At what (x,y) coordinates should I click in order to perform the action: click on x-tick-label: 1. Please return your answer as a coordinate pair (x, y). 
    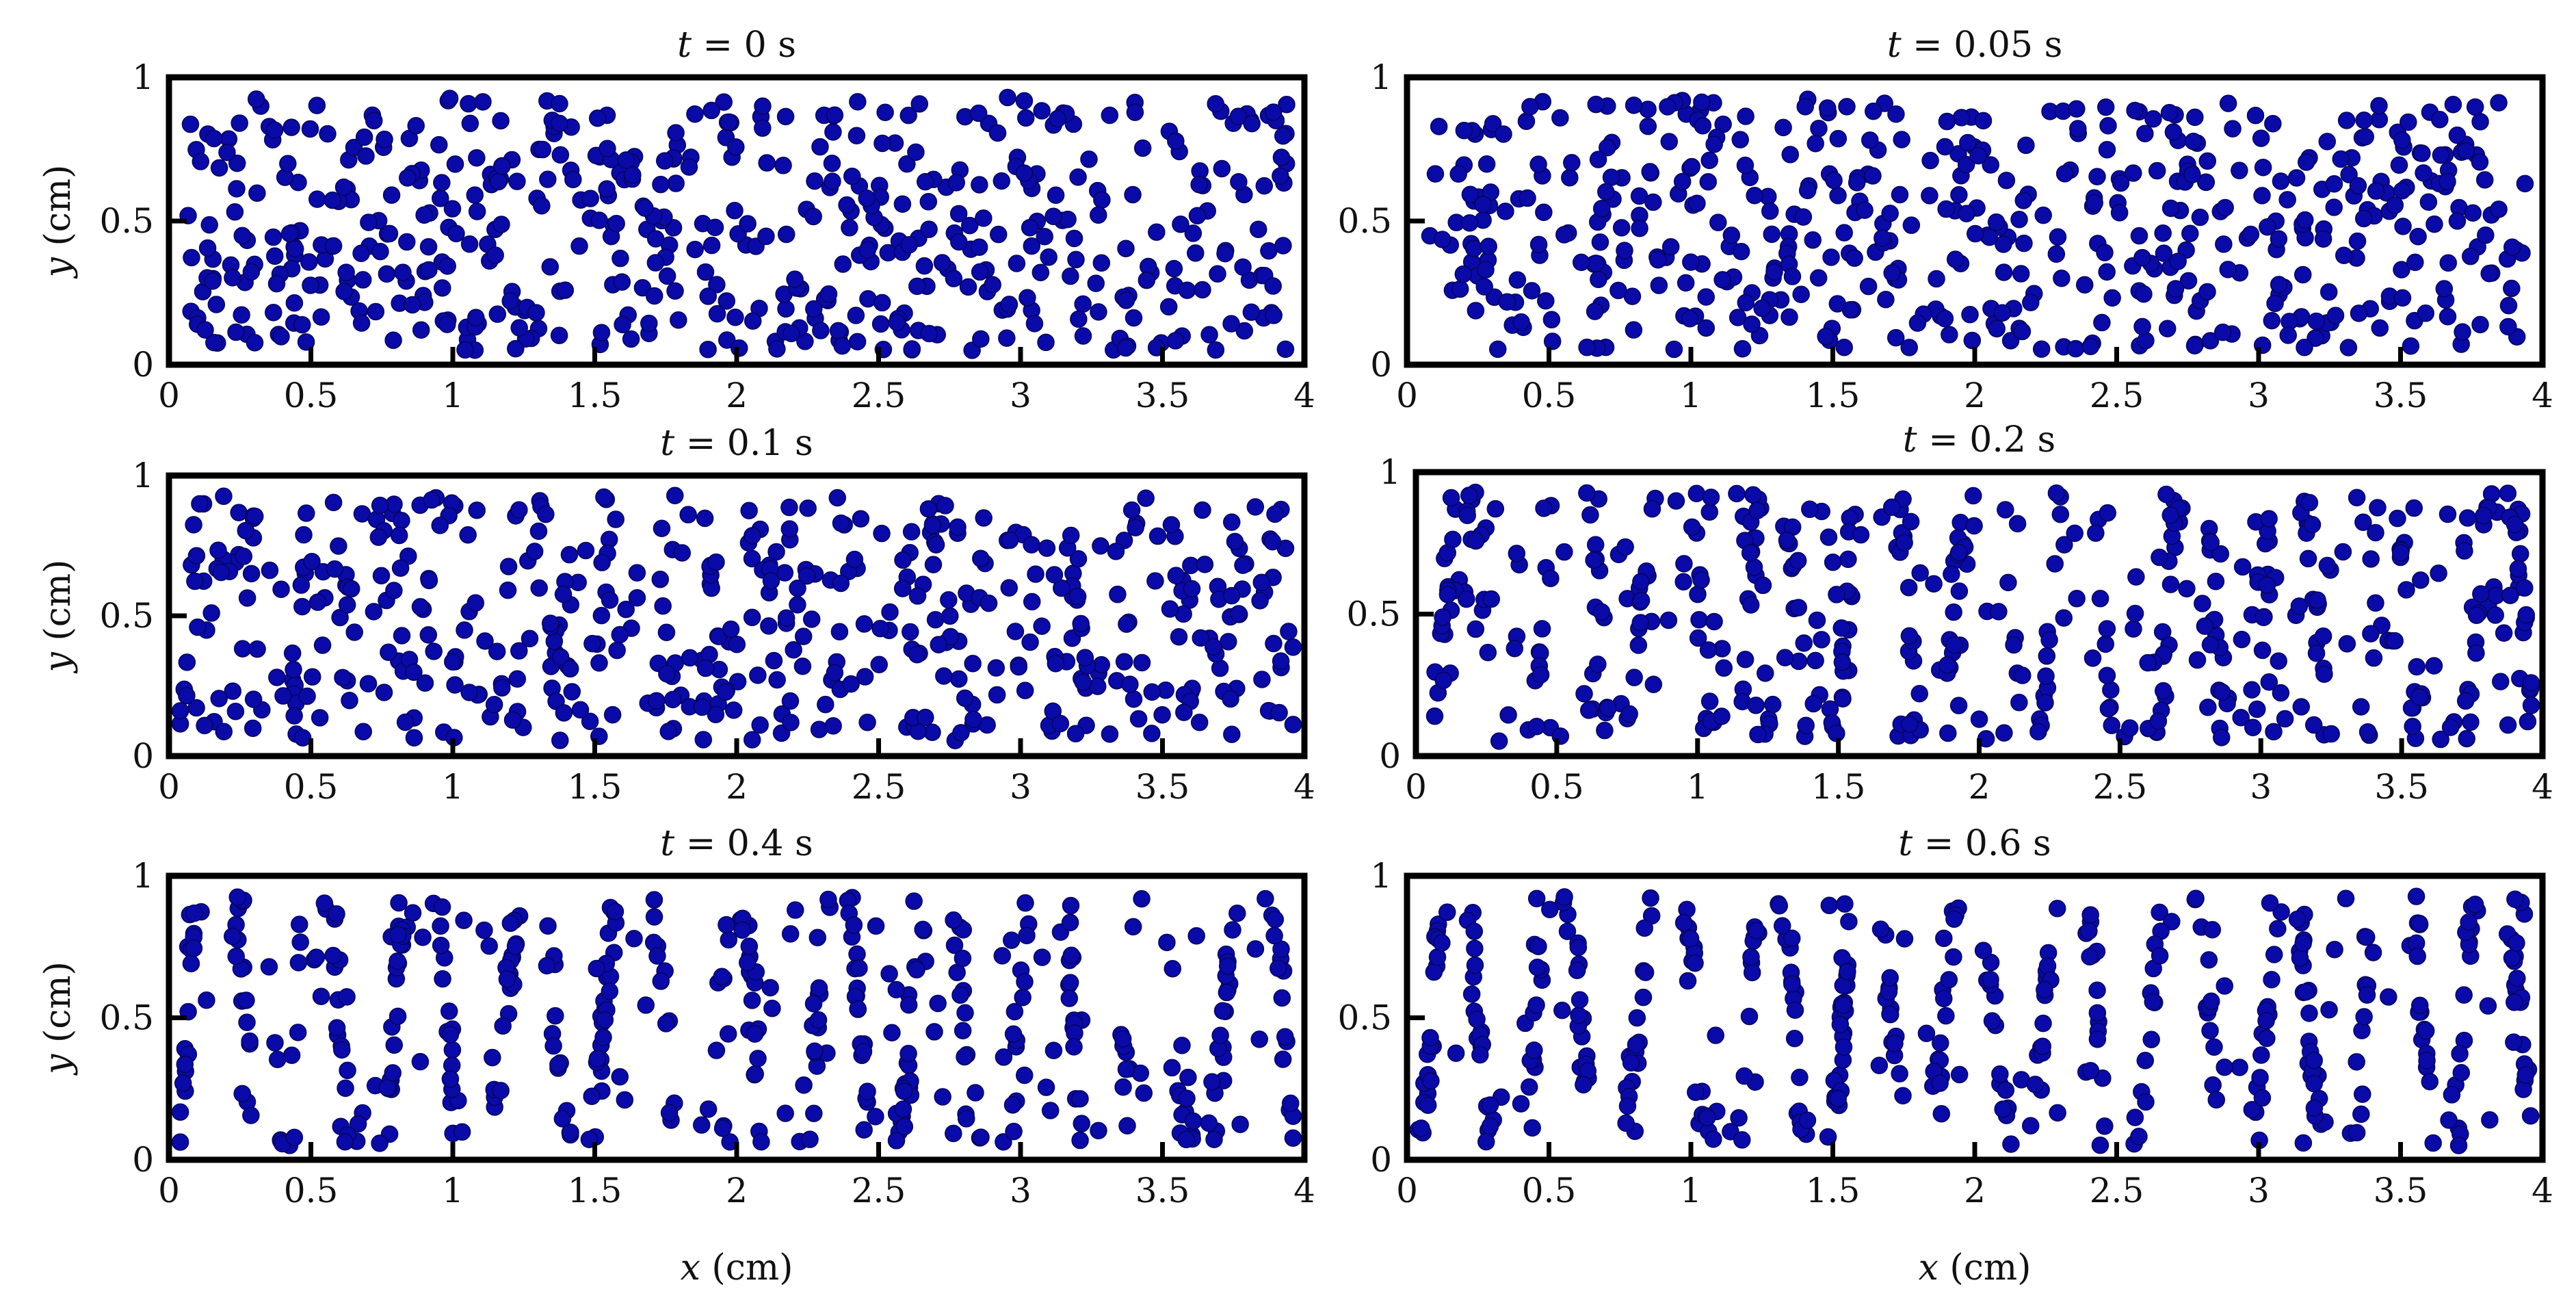
    Looking at the image, I should click on (453, 1190).